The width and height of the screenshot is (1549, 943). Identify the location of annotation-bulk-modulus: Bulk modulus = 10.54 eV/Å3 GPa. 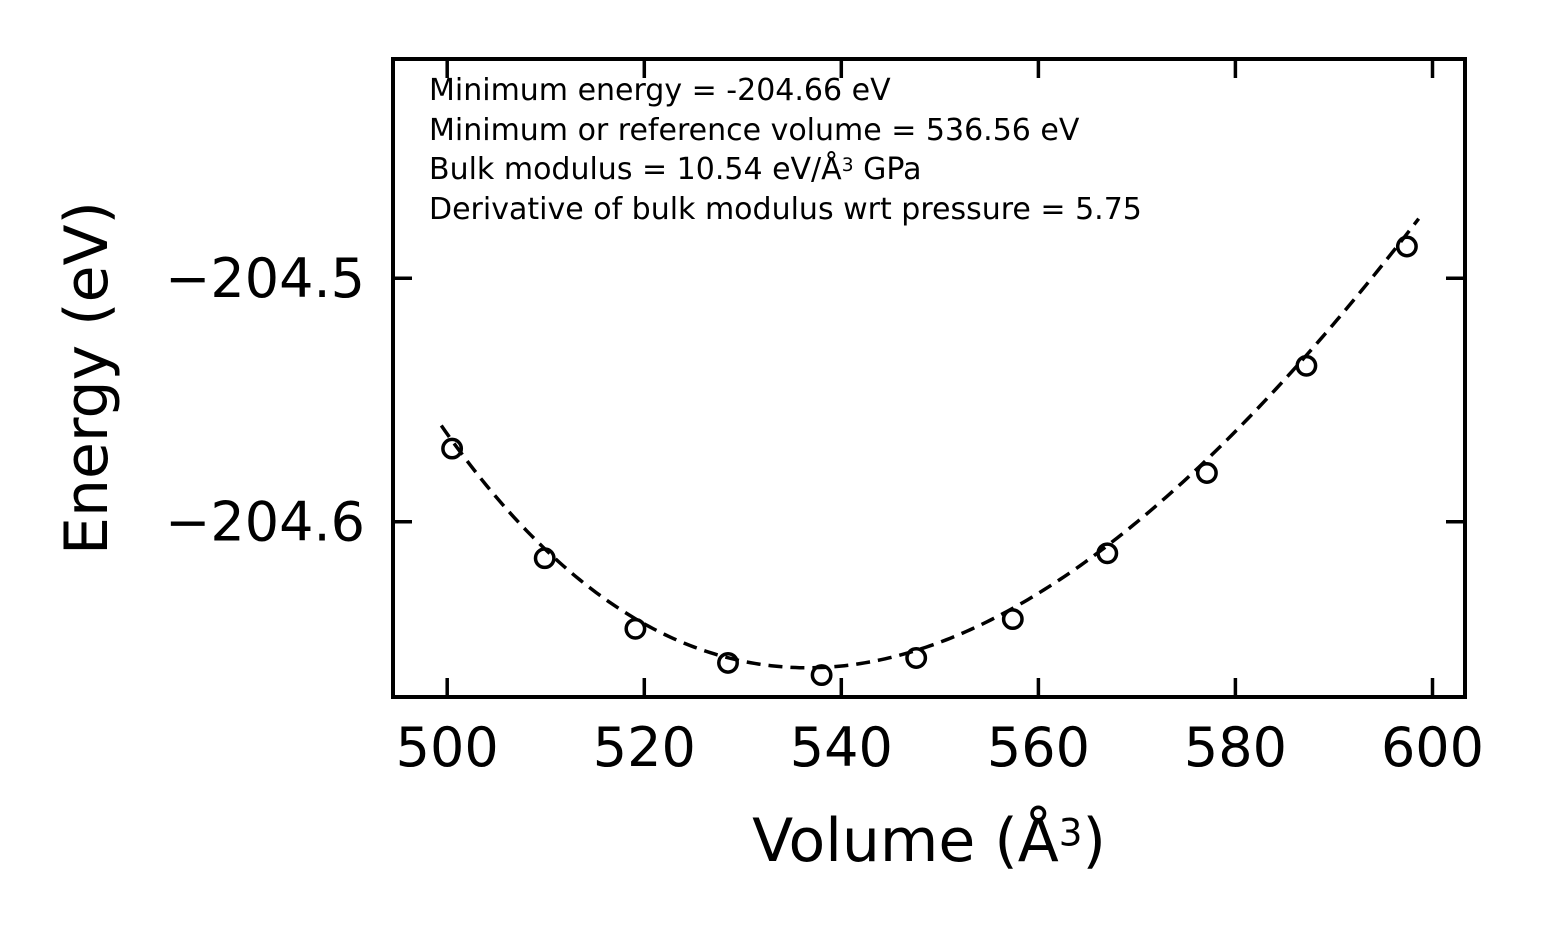
(785, 170).